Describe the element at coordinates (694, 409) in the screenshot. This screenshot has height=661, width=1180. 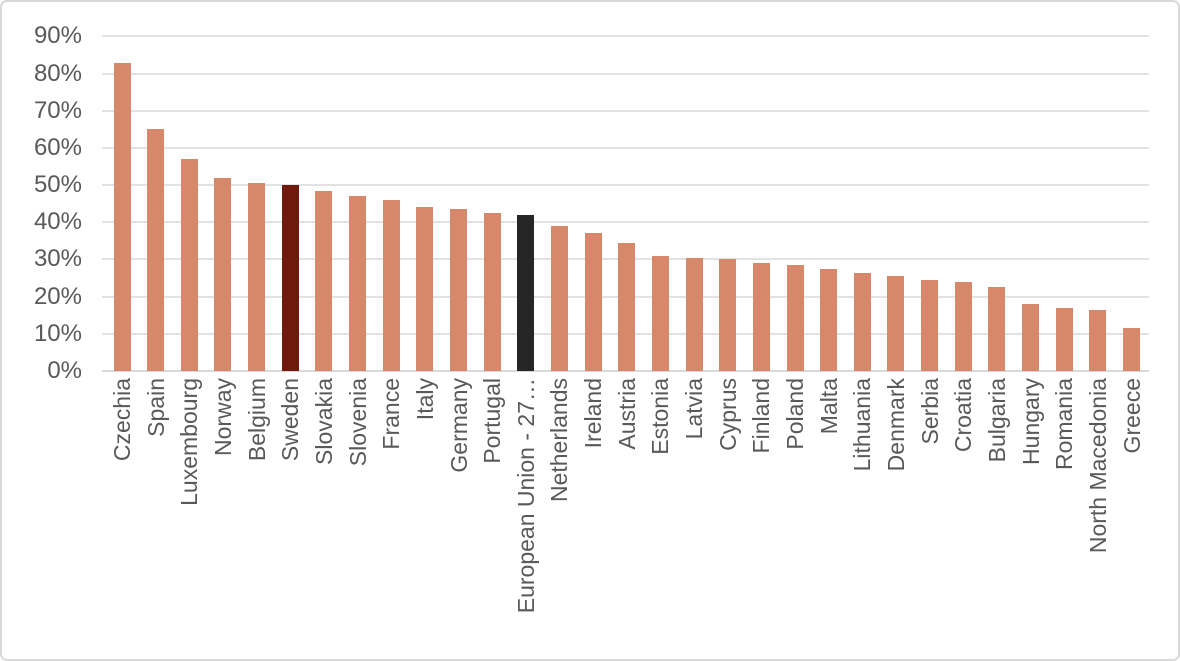
I see `x-axis-category-label: Latvia` at that location.